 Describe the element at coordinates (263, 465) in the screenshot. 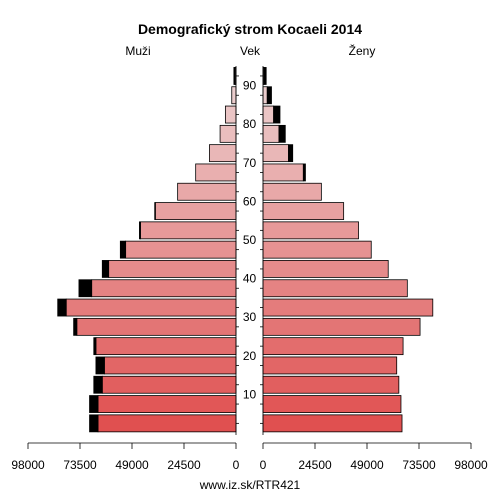

I see `x-tick-label-right: 0` at that location.